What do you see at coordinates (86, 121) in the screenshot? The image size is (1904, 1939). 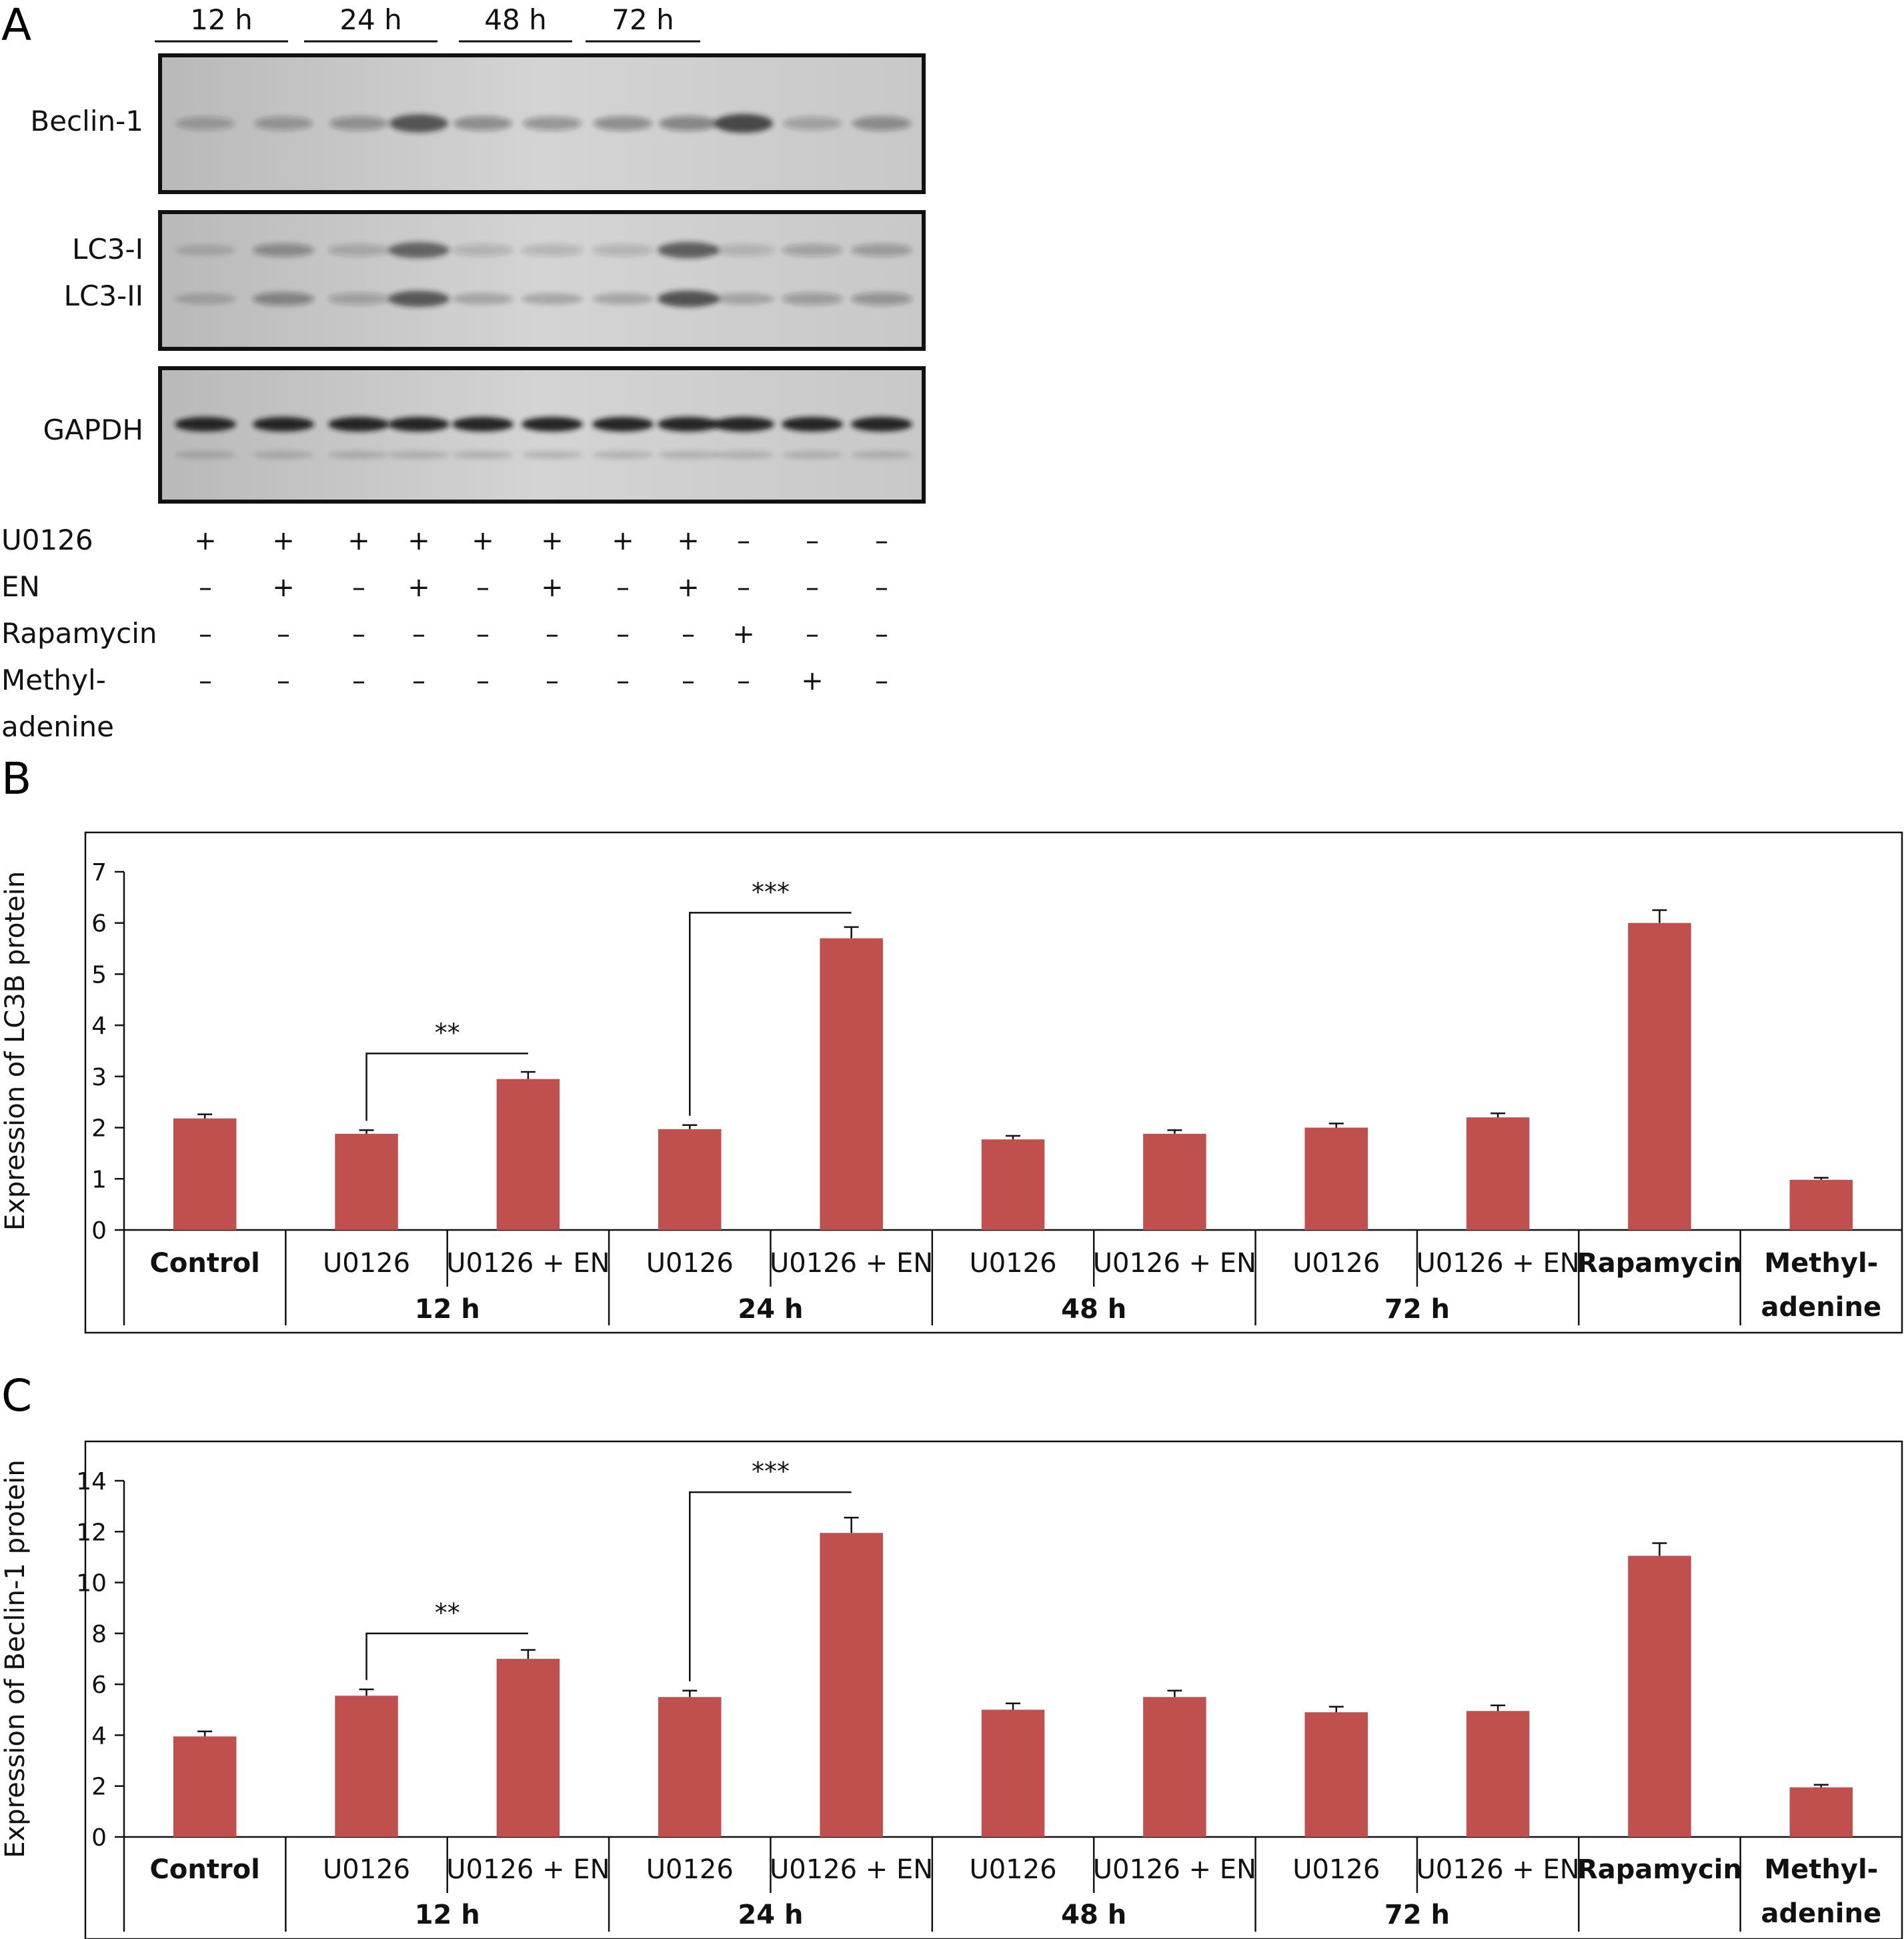 I see `blot-label: Beclin-1` at bounding box center [86, 121].